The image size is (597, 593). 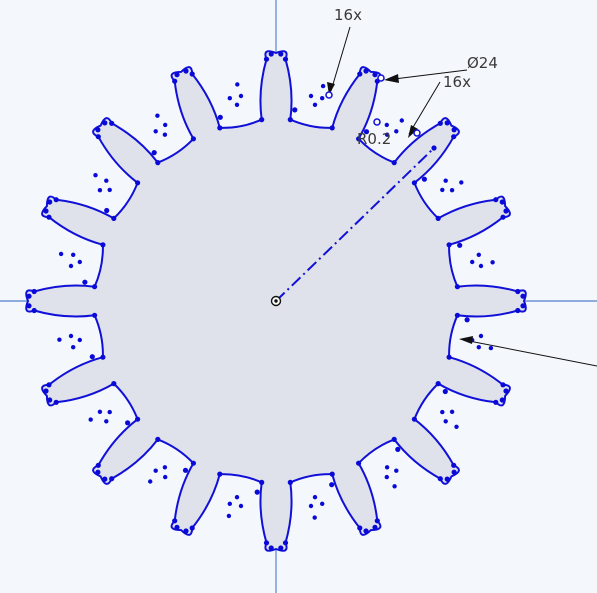 I want to click on tooth-count-dimension-b: 16x, so click(x=439, y=105).